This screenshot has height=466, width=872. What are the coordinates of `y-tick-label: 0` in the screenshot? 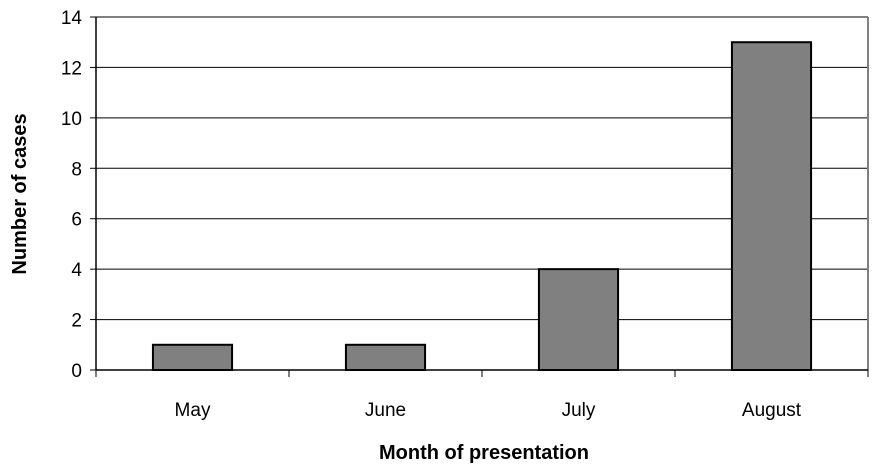 It's located at (76, 371).